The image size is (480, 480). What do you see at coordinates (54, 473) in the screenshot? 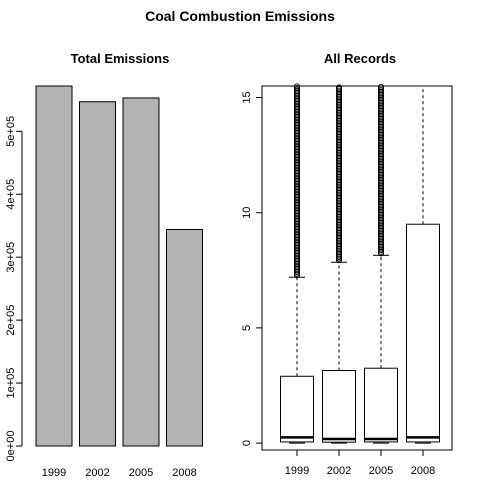
I see `bar-x-label: 1999` at bounding box center [54, 473].